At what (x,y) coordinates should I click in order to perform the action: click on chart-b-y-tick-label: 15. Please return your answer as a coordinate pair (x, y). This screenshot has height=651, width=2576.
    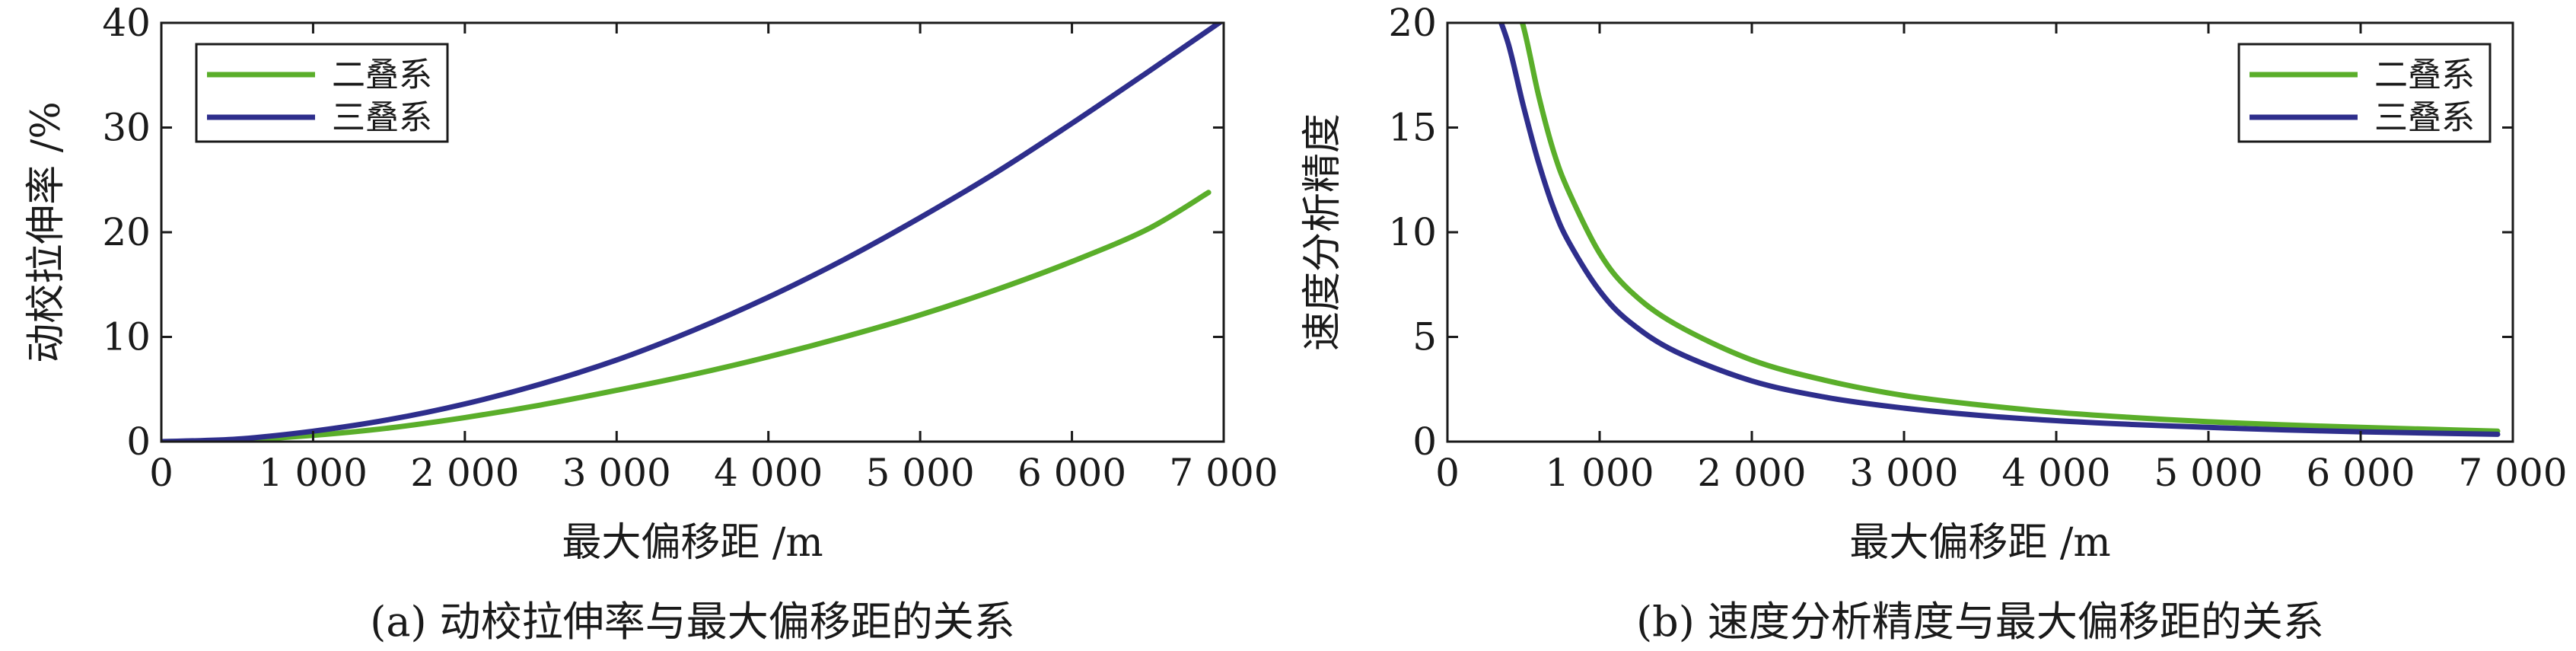
    Looking at the image, I should click on (1412, 128).